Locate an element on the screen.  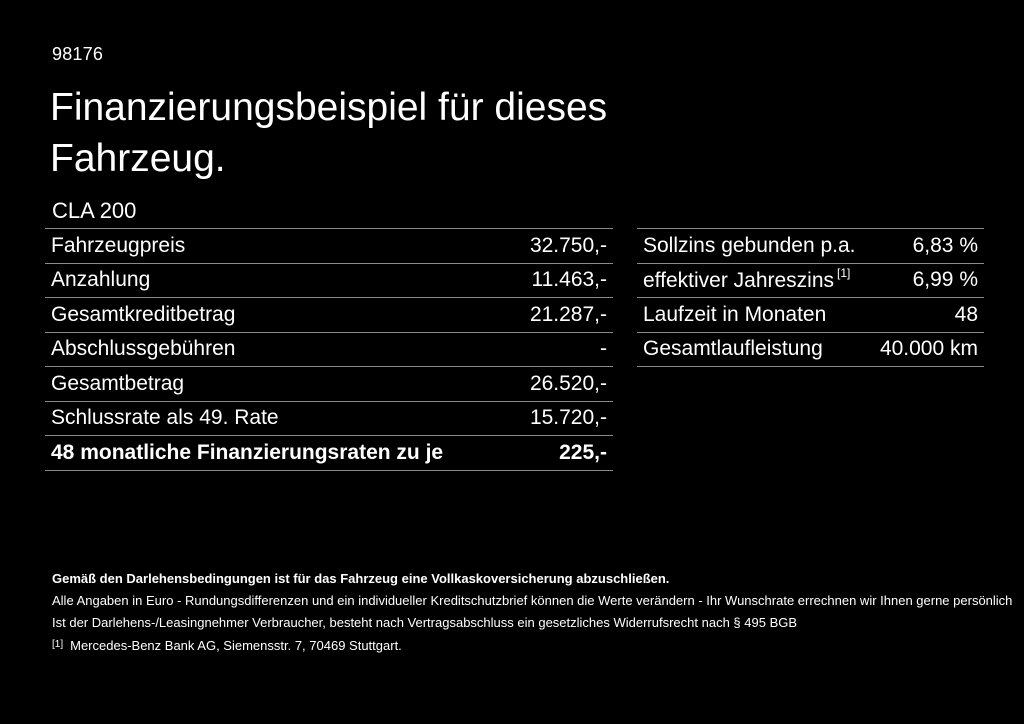
table-row-sollzins: Sollzins gebunden p.a. 6,83 % is located at coordinates (810, 245).